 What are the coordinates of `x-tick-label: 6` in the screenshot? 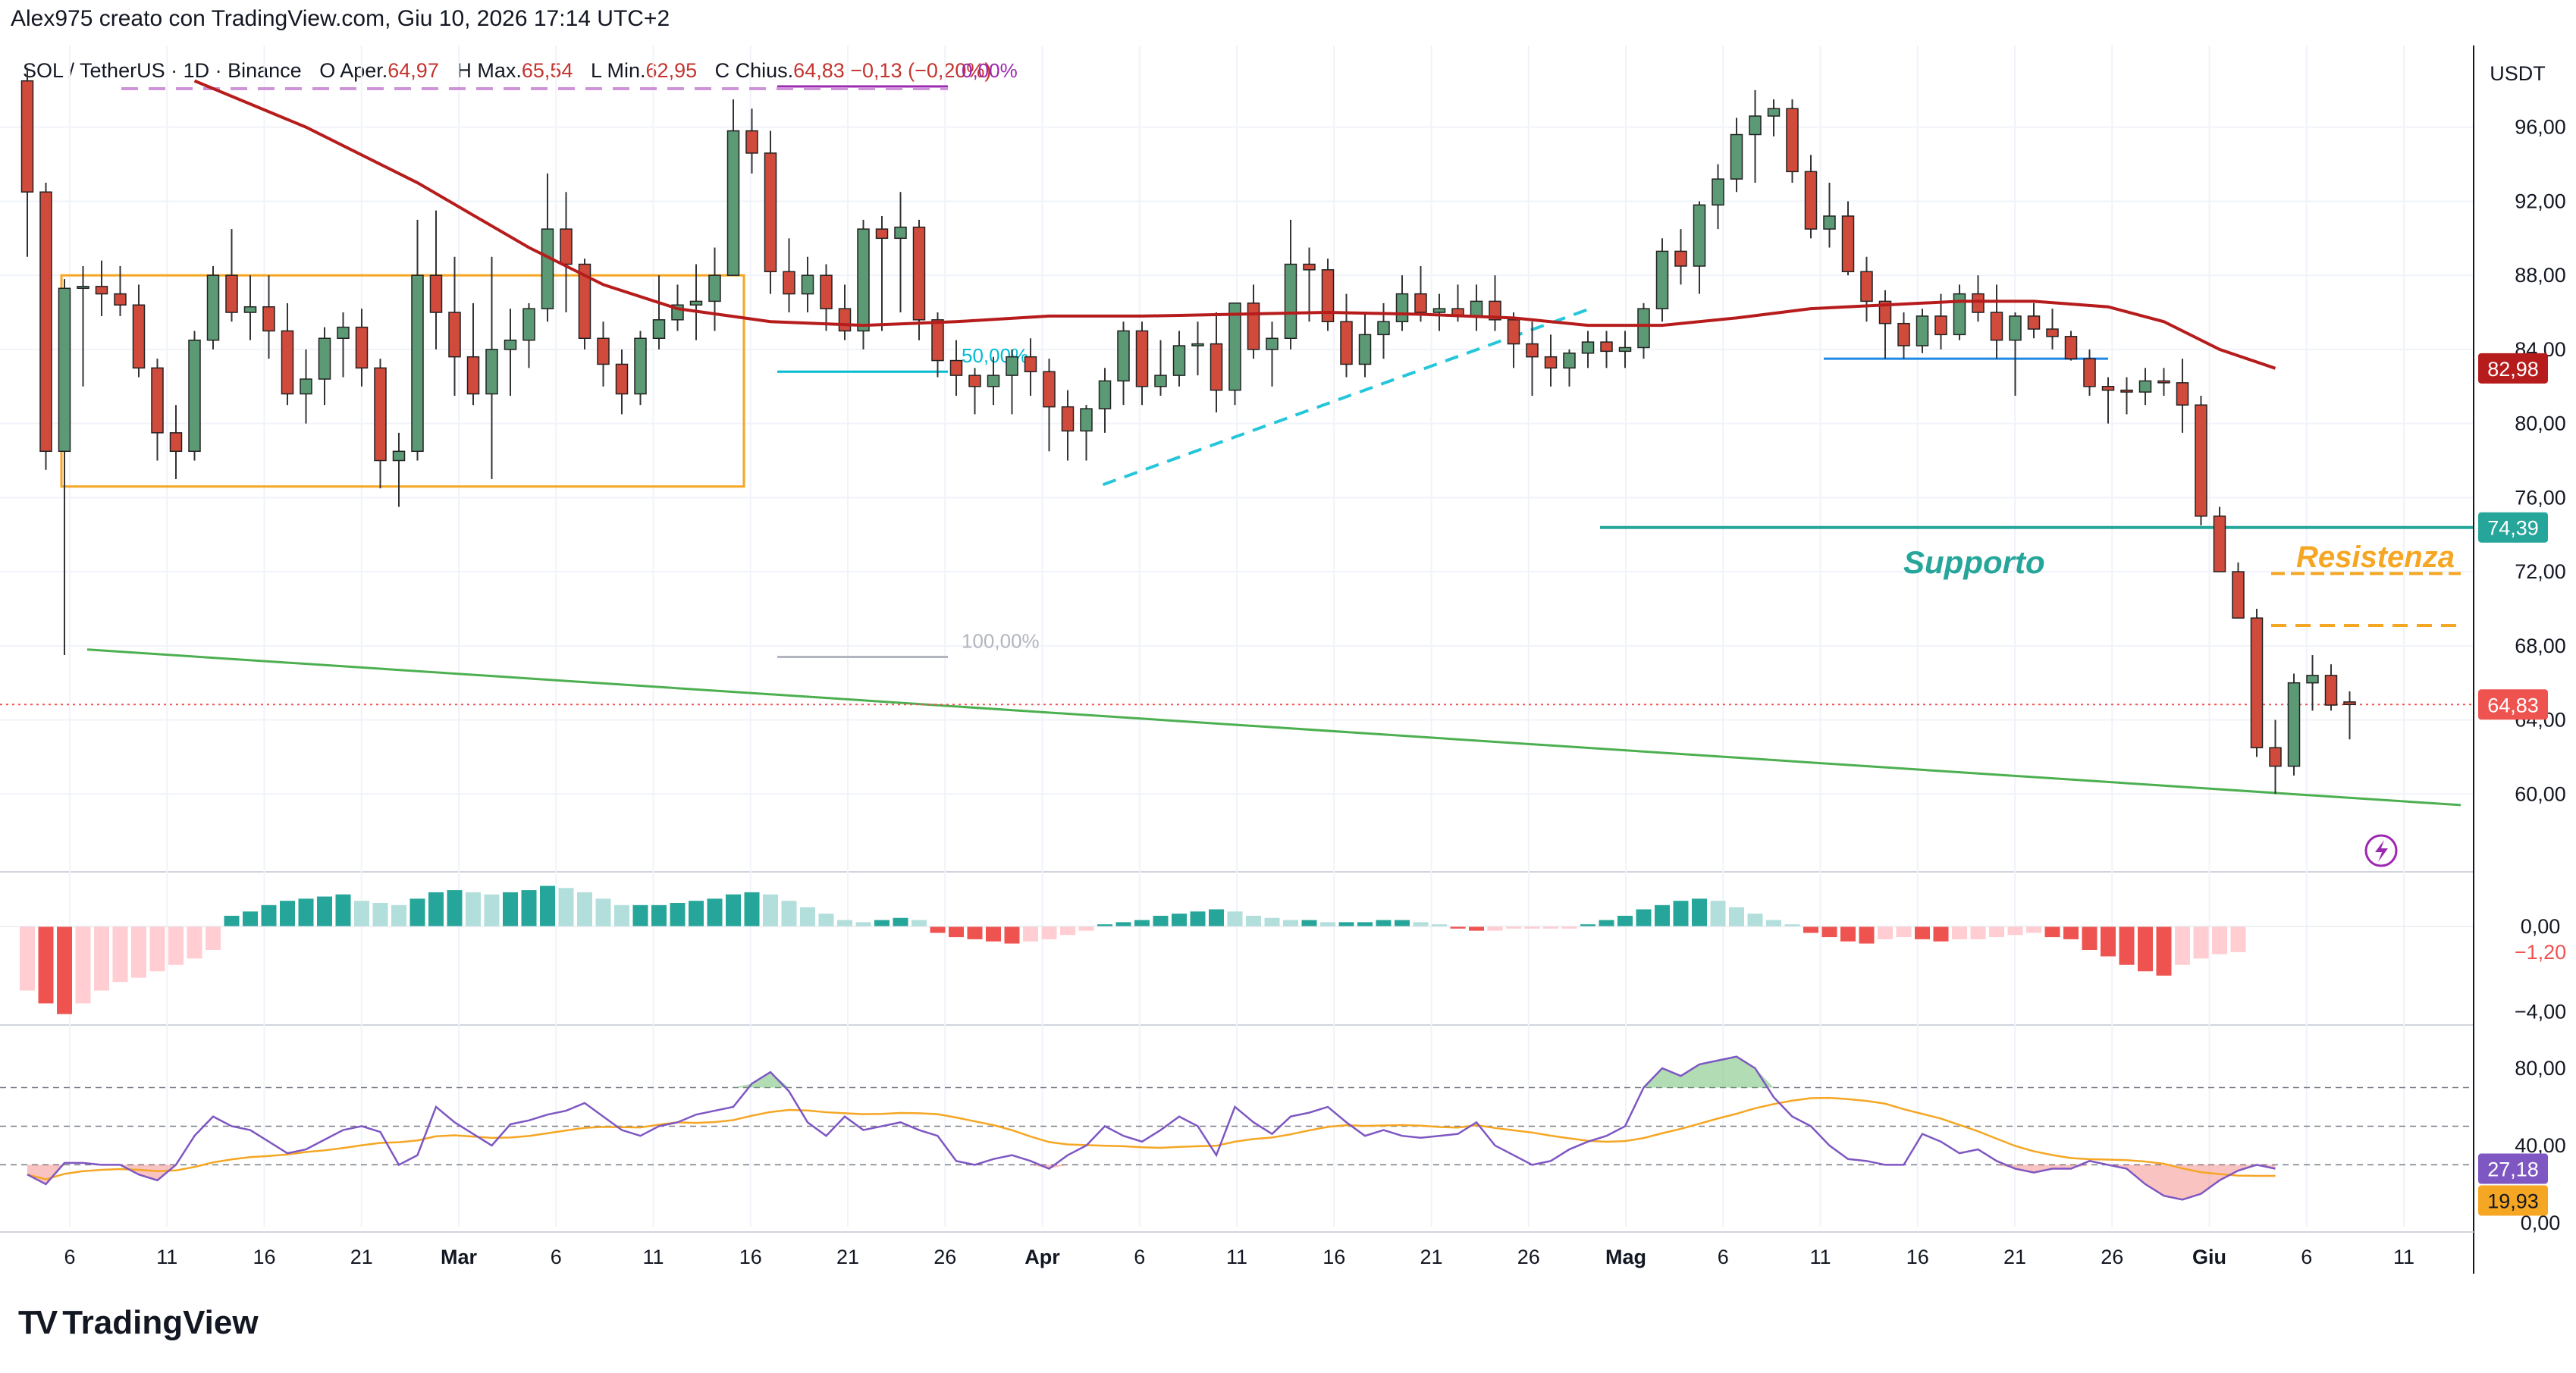 It's located at (69, 1257).